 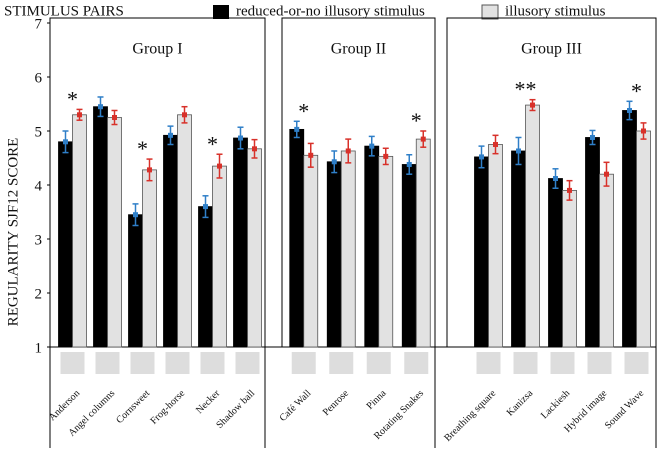 I want to click on y-tick-label: 4, so click(x=39, y=186).